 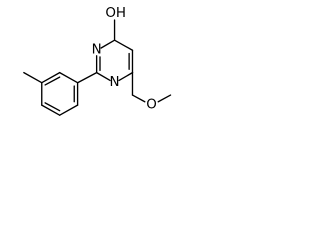 What do you see at coordinates (151, 105) in the screenshot?
I see `oxygen-label: O` at bounding box center [151, 105].